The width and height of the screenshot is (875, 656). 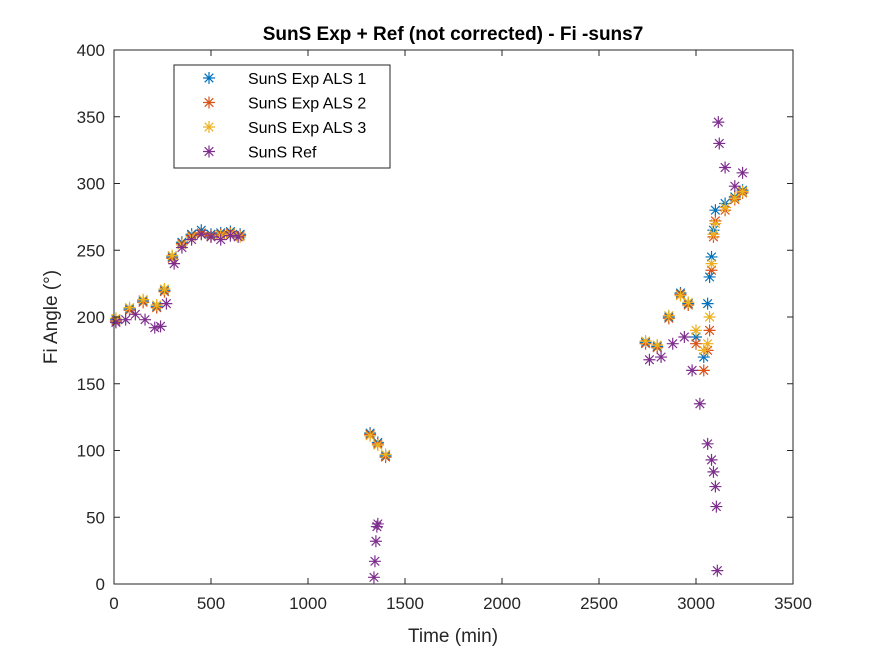 What do you see at coordinates (211, 603) in the screenshot?
I see `x-tick-label: 500` at bounding box center [211, 603].